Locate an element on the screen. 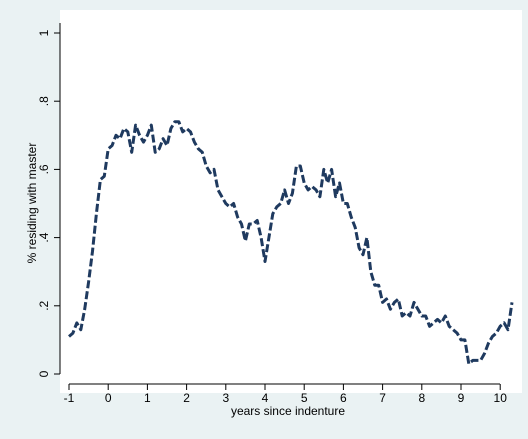 Image resolution: width=528 pixels, height=439 pixels. y-axis-ticks: 0 .2 .4 .6 .8 1 is located at coordinates (48, 203).